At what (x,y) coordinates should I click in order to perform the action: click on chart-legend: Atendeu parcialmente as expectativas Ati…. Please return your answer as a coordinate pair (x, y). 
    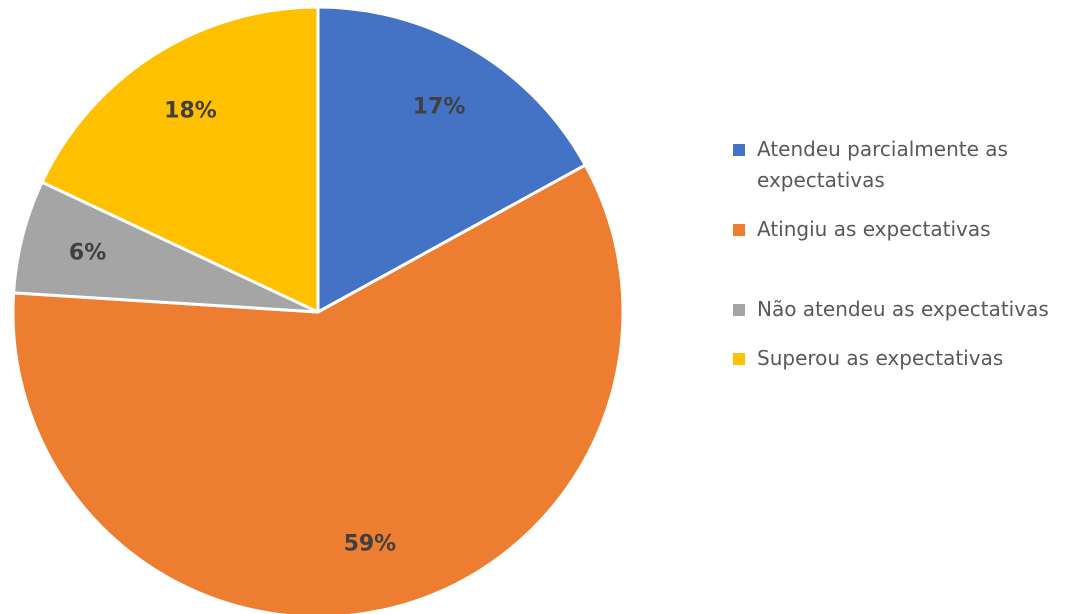
    Looking at the image, I should click on (910, 263).